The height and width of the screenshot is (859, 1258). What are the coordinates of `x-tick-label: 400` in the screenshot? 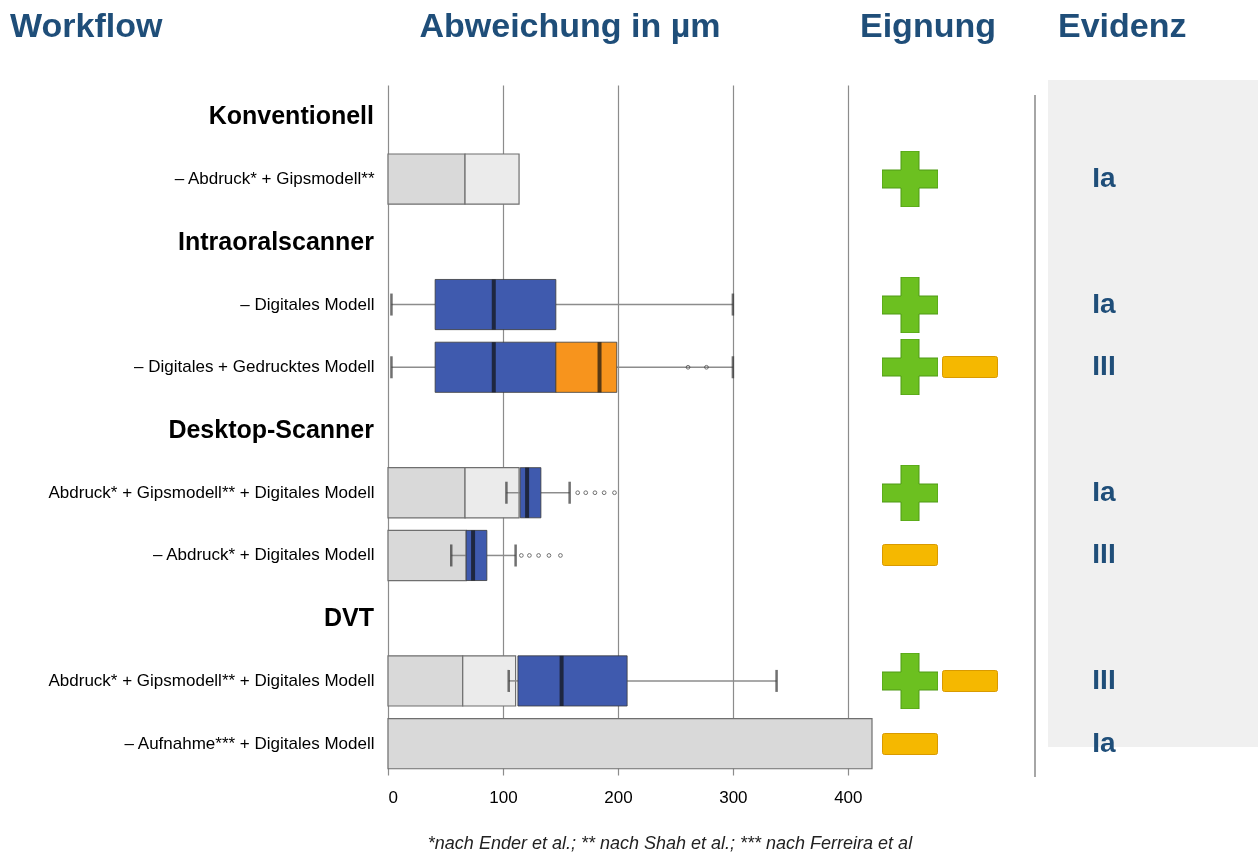 It's located at (848, 797).